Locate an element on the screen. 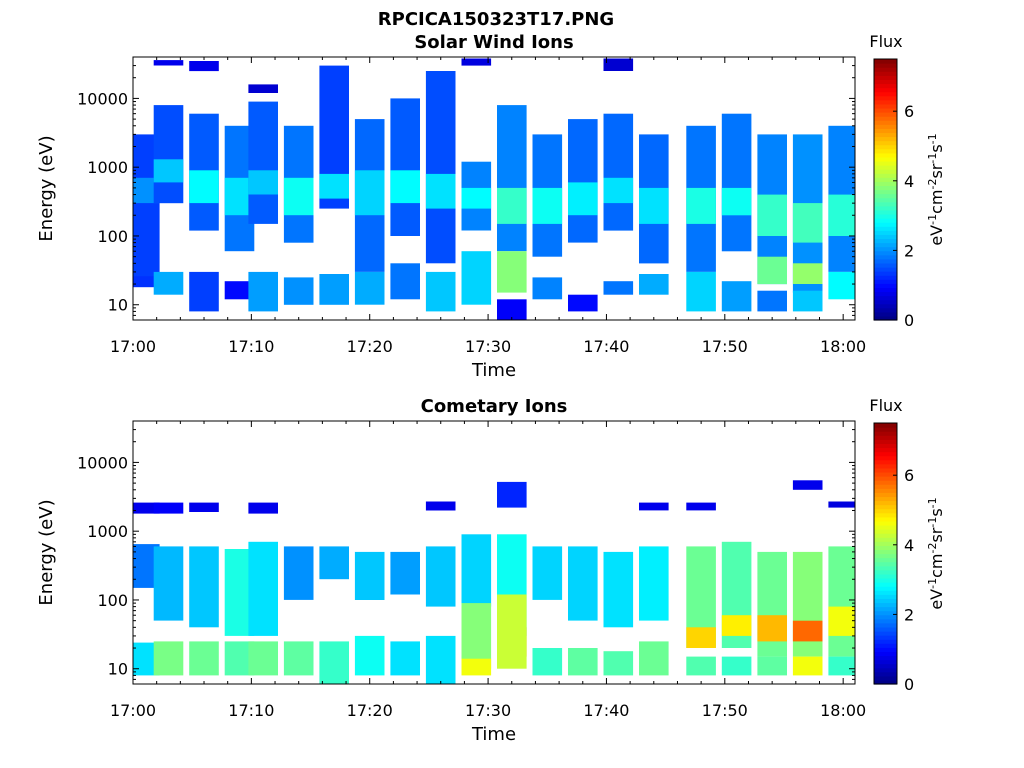  y-tick-label: 1000 is located at coordinates (107, 167).